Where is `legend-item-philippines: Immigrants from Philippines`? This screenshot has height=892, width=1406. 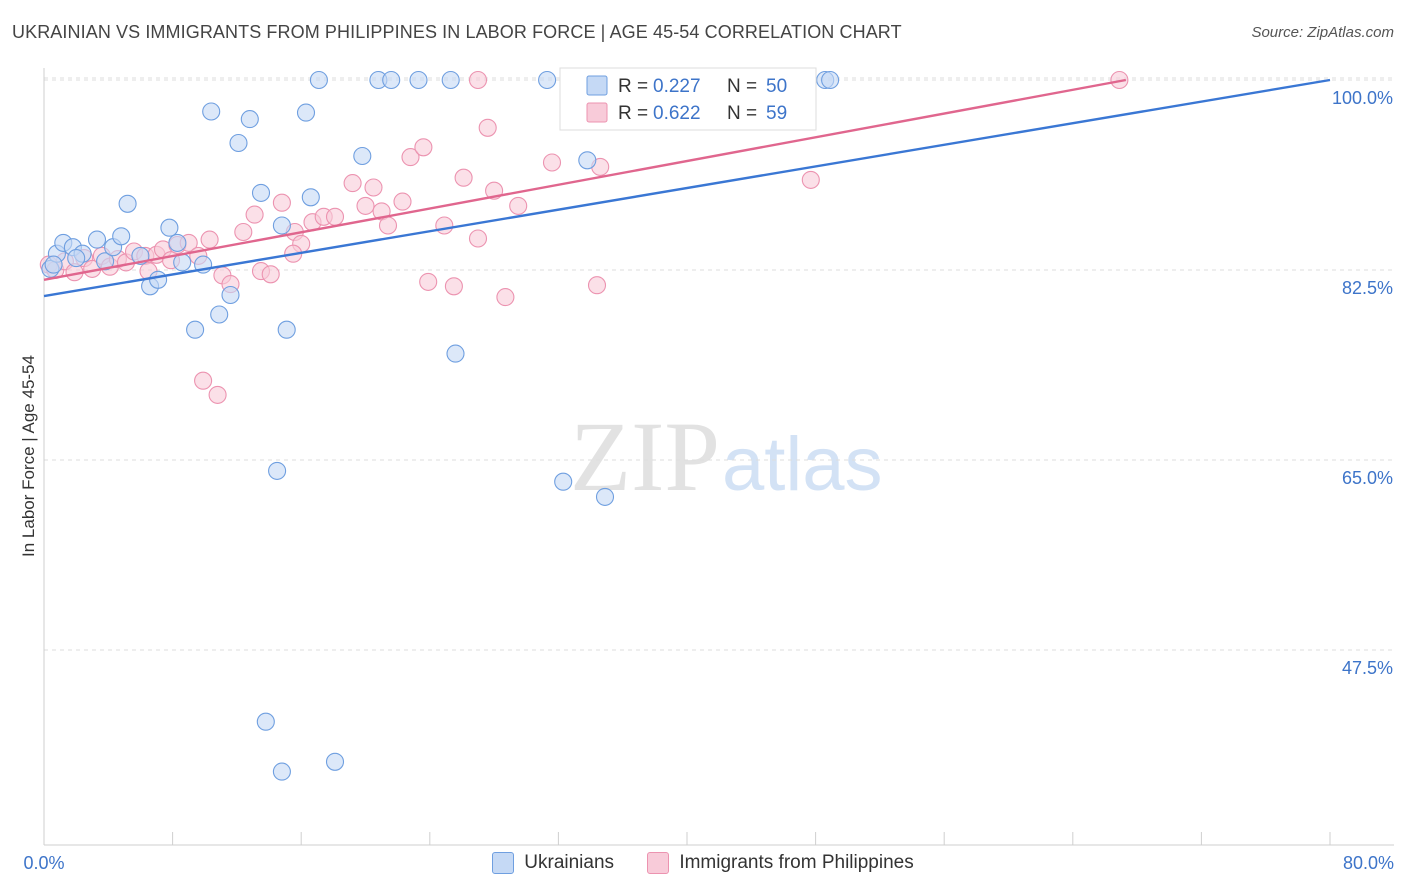
legend-item-philippines: Immigrants from Philippines is located at coordinates (780, 863).